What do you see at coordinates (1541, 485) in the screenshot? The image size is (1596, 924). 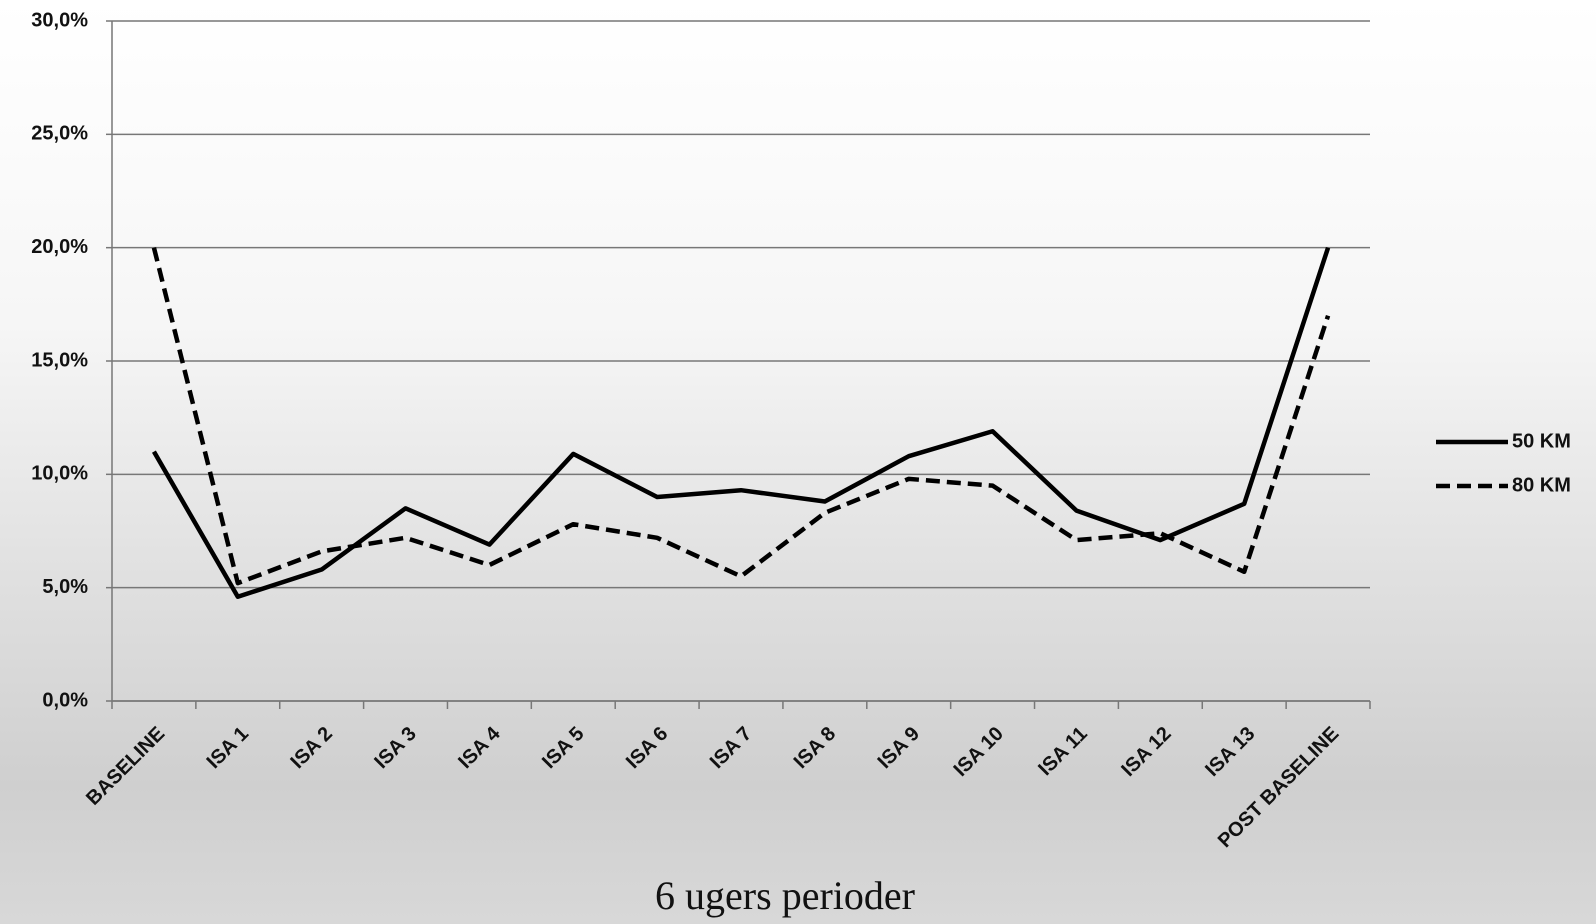 I see `legend-label: 80 KM` at bounding box center [1541, 485].